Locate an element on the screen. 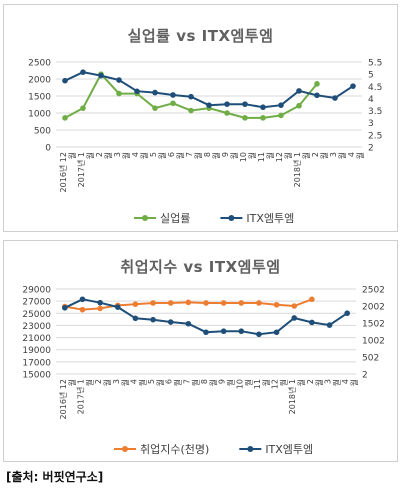 The width and height of the screenshot is (400, 489). y-right-tick-label: 4 is located at coordinates (371, 100).